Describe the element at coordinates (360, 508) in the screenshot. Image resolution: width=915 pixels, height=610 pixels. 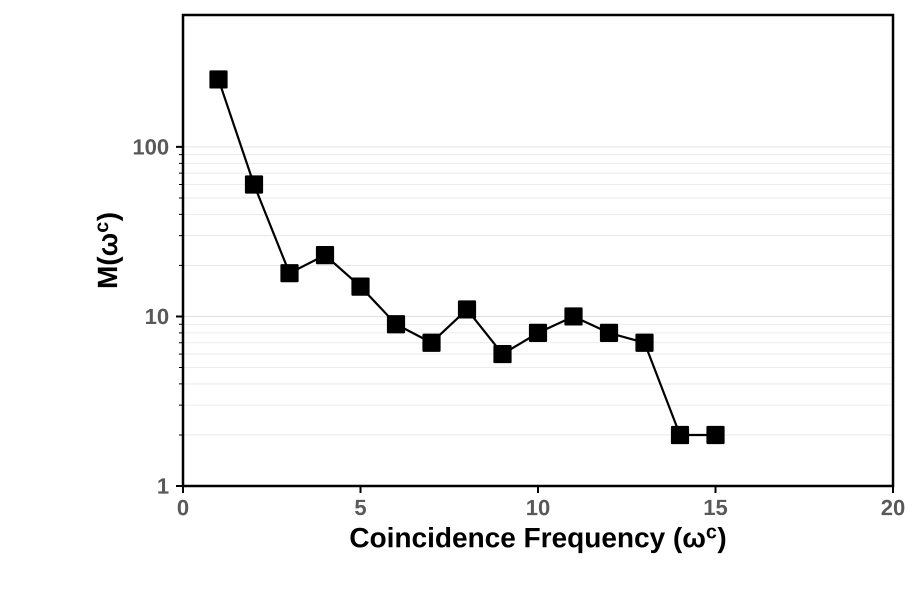
I see `x-tick-label: 5` at that location.